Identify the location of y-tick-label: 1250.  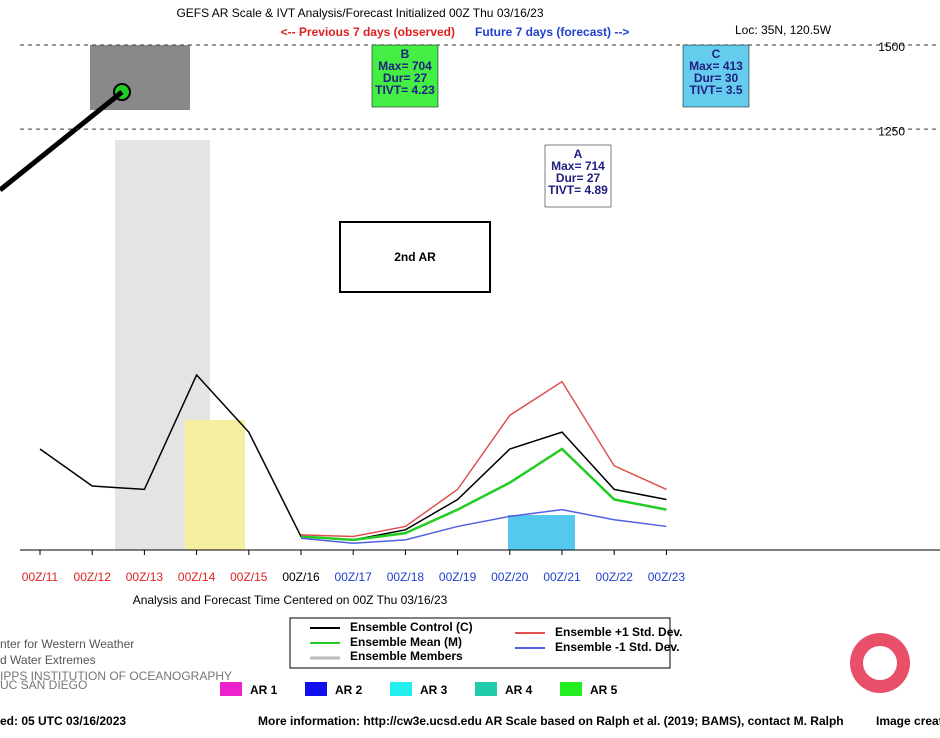
(891, 131).